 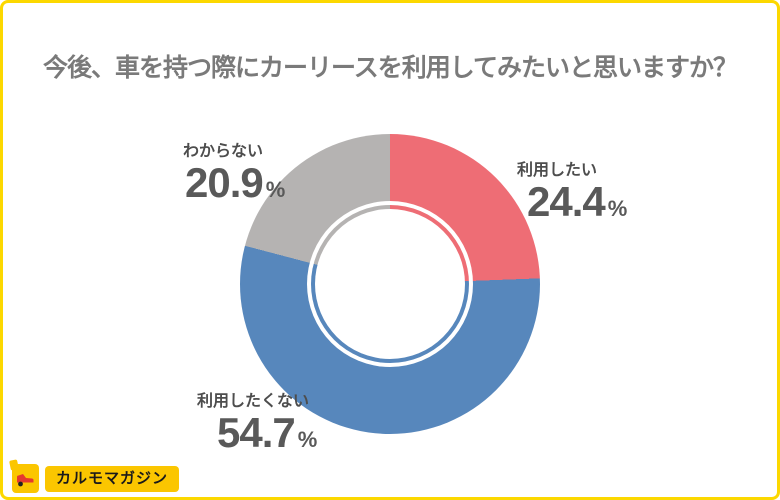 What do you see at coordinates (224, 182) in the screenshot?
I see `segment-value: 20.9` at bounding box center [224, 182].